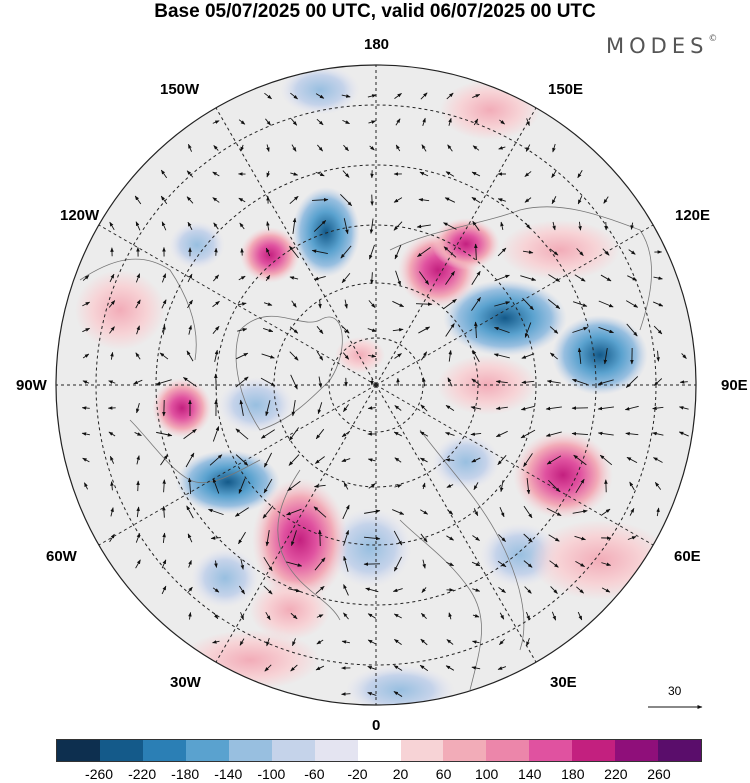 The height and width of the screenshot is (783, 750). I want to click on colorbar-tick-label: 180, so click(573, 774).